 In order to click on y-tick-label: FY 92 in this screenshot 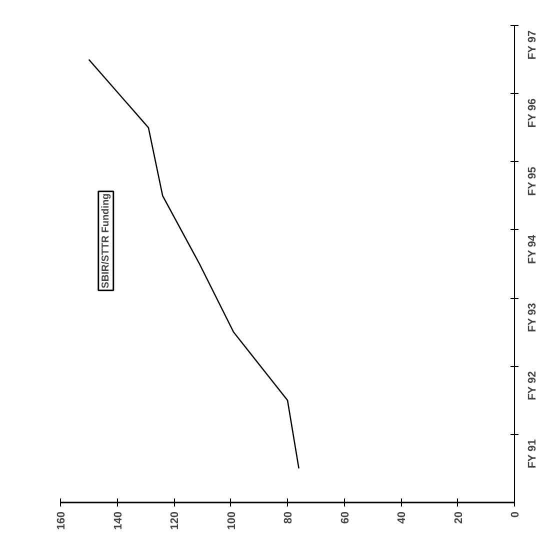, I will do `click(532, 385)`.